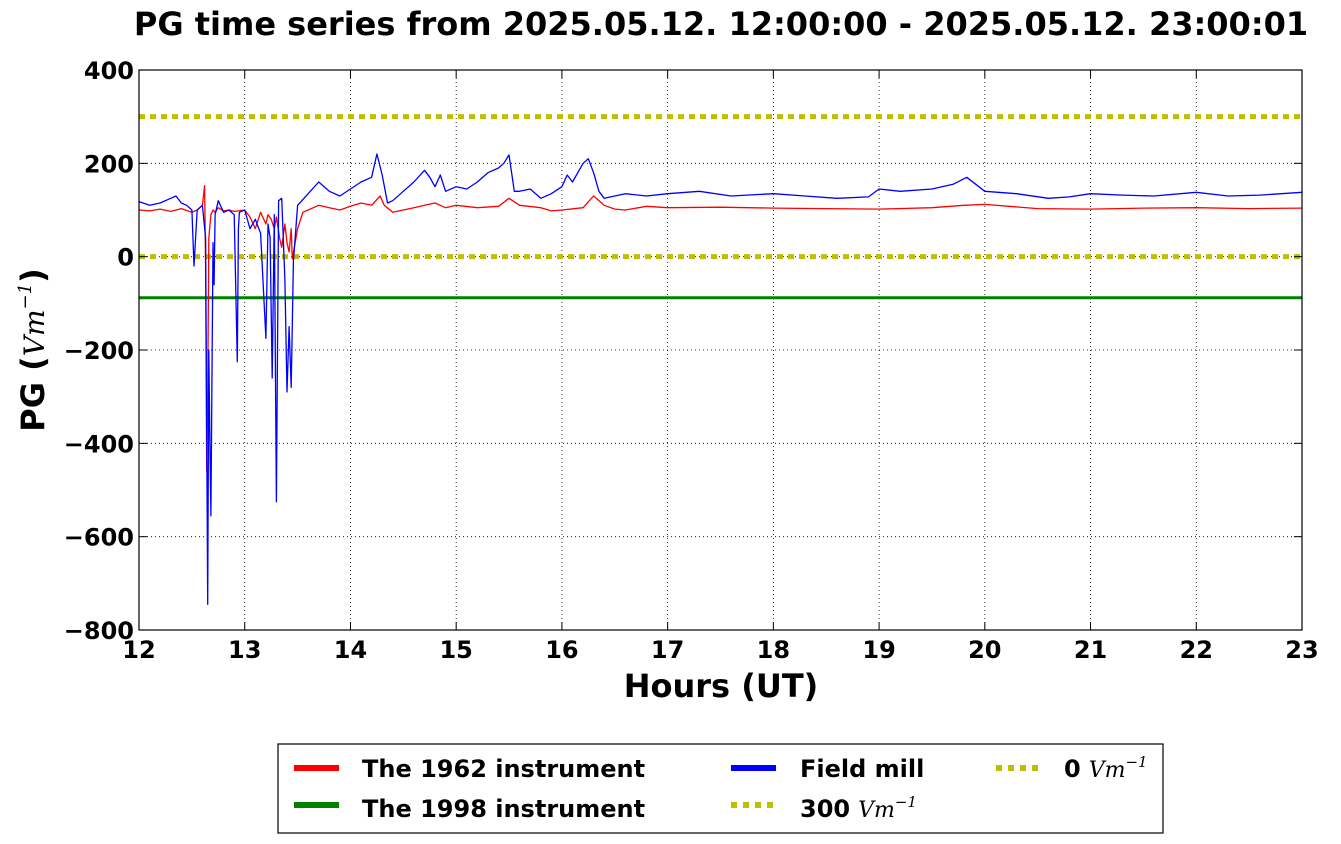 This screenshot has width=1341, height=844. Describe the element at coordinates (125, 258) in the screenshot. I see `y-tick-label: 0` at that location.